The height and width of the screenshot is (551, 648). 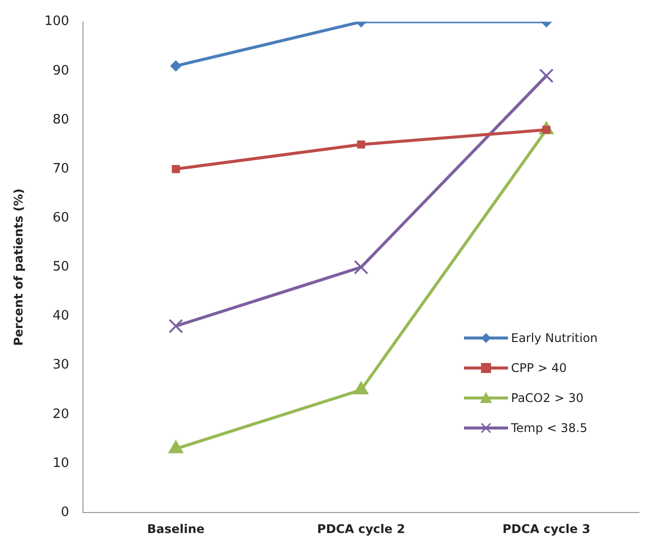 I want to click on y-tick-label: 60, so click(x=61, y=218).